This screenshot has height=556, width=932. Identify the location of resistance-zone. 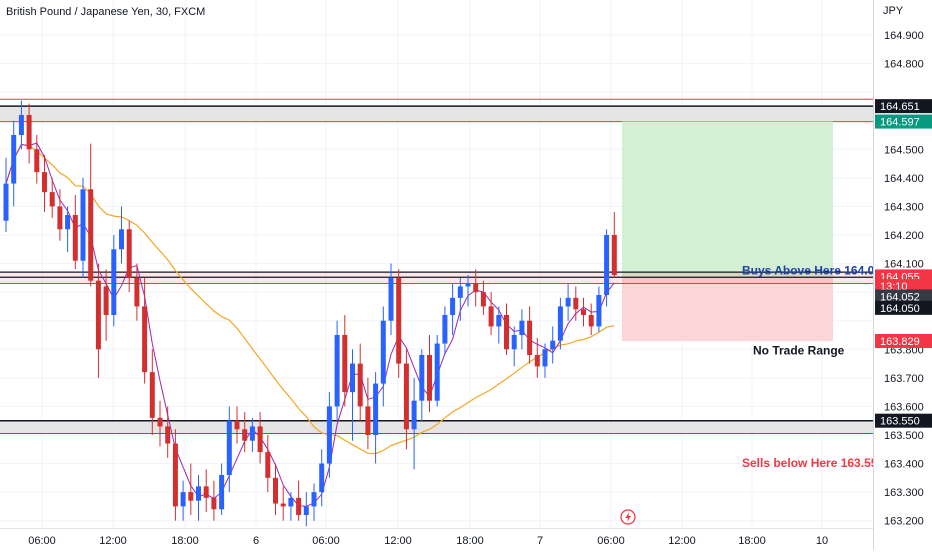
(436, 114).